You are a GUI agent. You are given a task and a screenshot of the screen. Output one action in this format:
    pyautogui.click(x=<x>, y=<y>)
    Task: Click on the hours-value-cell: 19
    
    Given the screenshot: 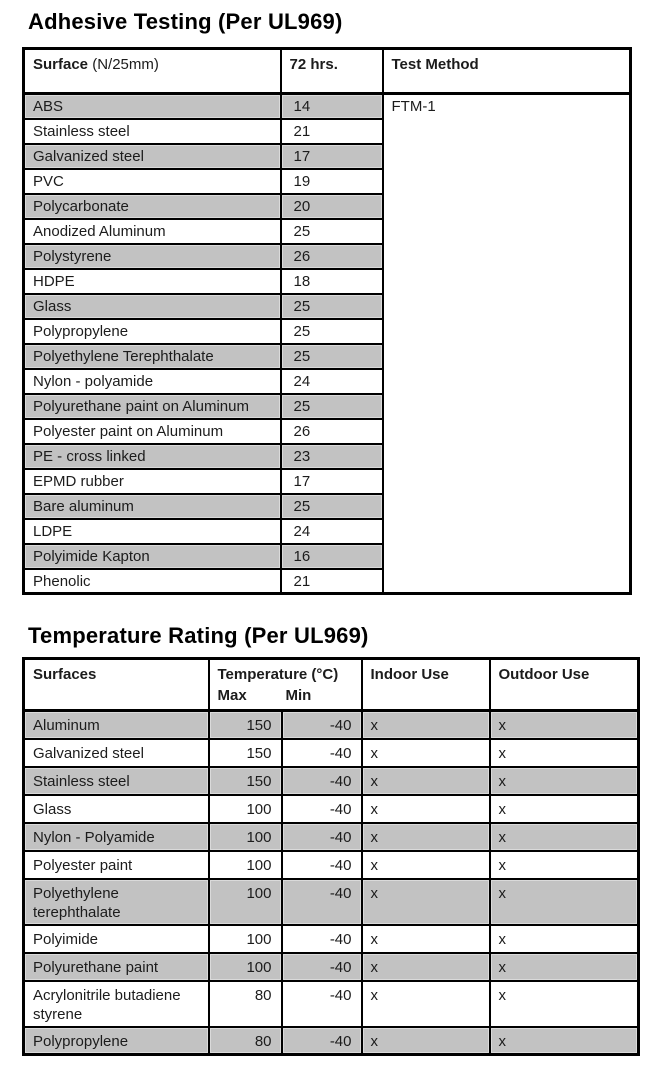 What is the action you would take?
    pyautogui.click(x=331, y=181)
    